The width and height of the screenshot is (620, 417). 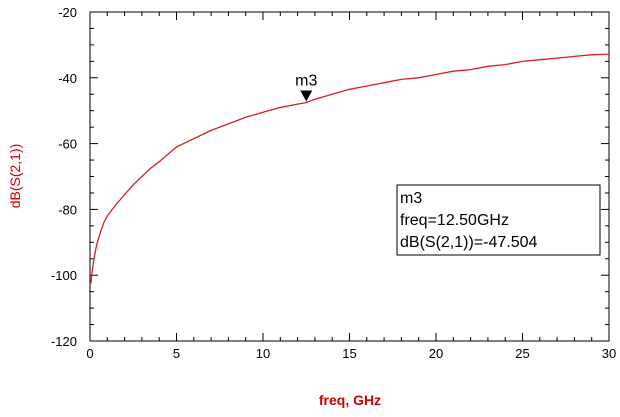 I want to click on x-axis-label: freq, GHz, so click(x=350, y=400).